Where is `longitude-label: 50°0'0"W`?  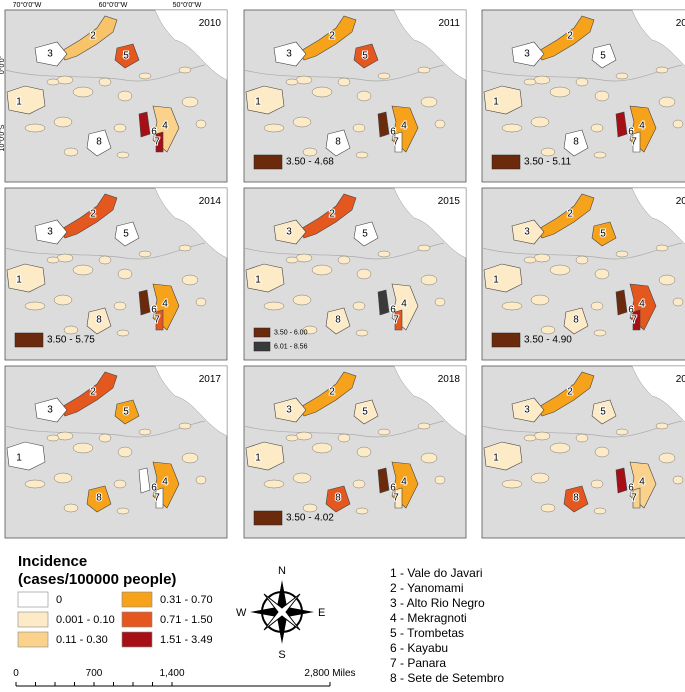
longitude-label: 50°0'0"W is located at coordinates (187, 5).